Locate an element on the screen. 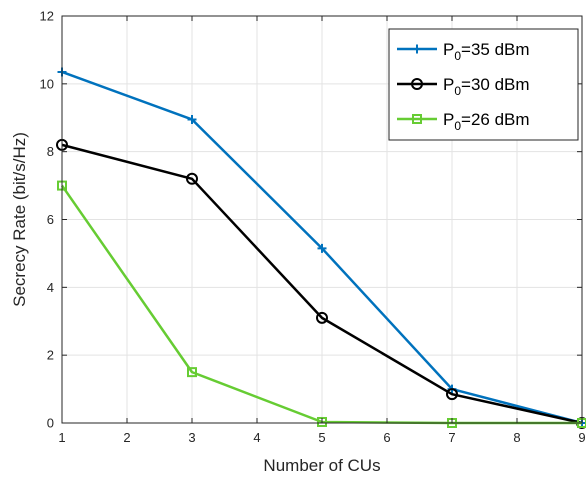 This screenshot has height=477, width=586. y-tick-label: 8 is located at coordinates (50, 151).